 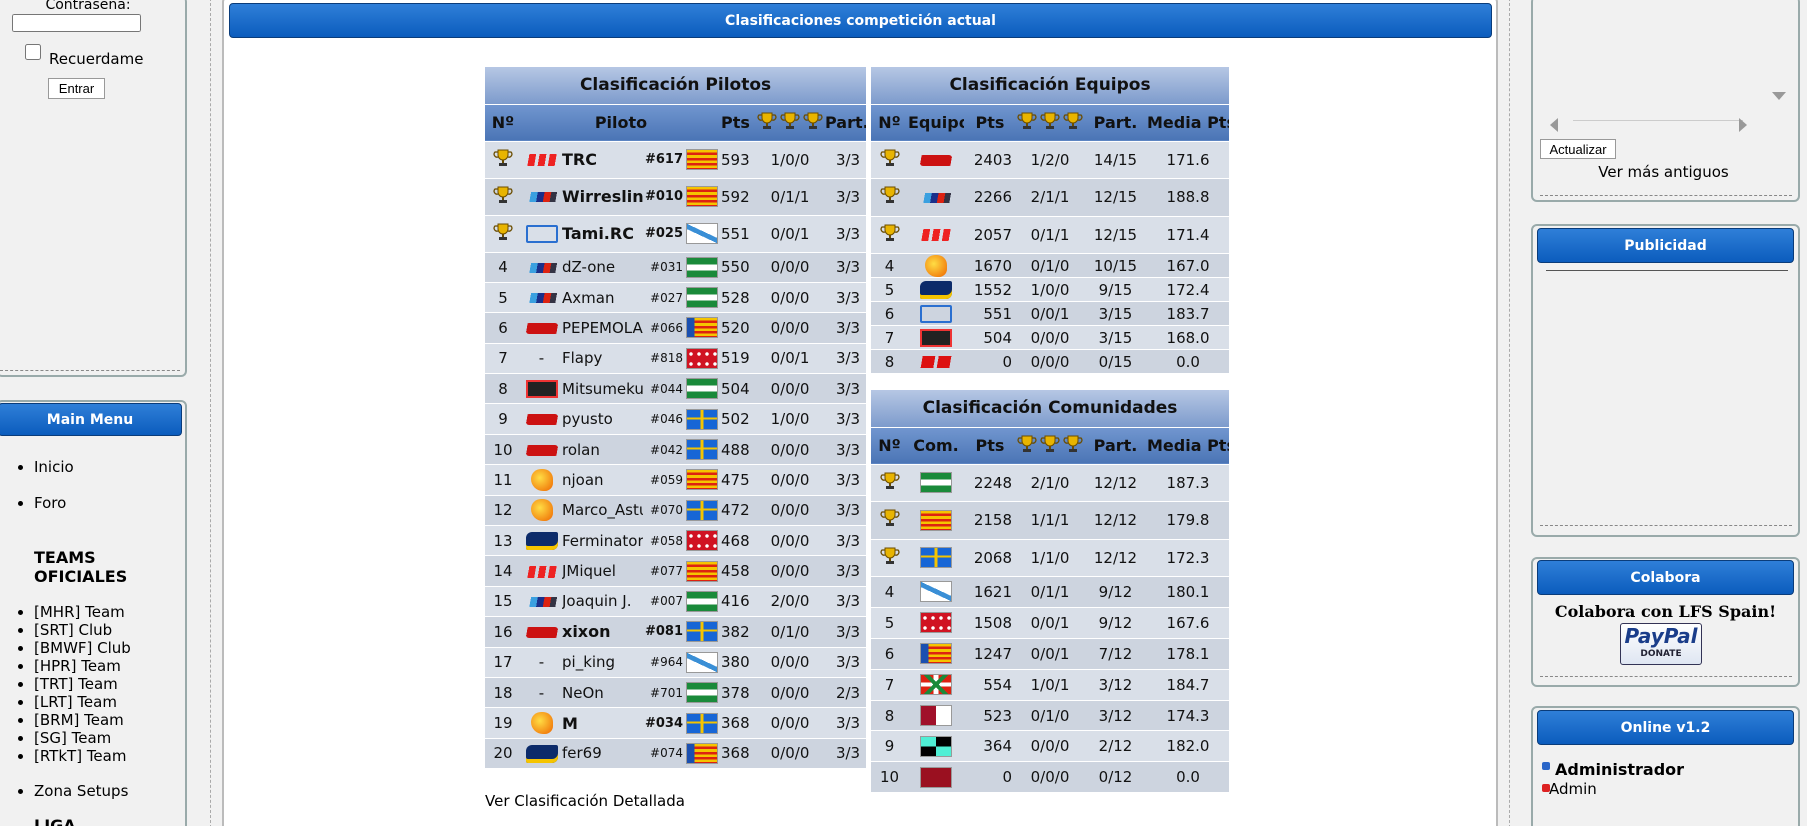 I want to click on points: 504, so click(x=990, y=337).